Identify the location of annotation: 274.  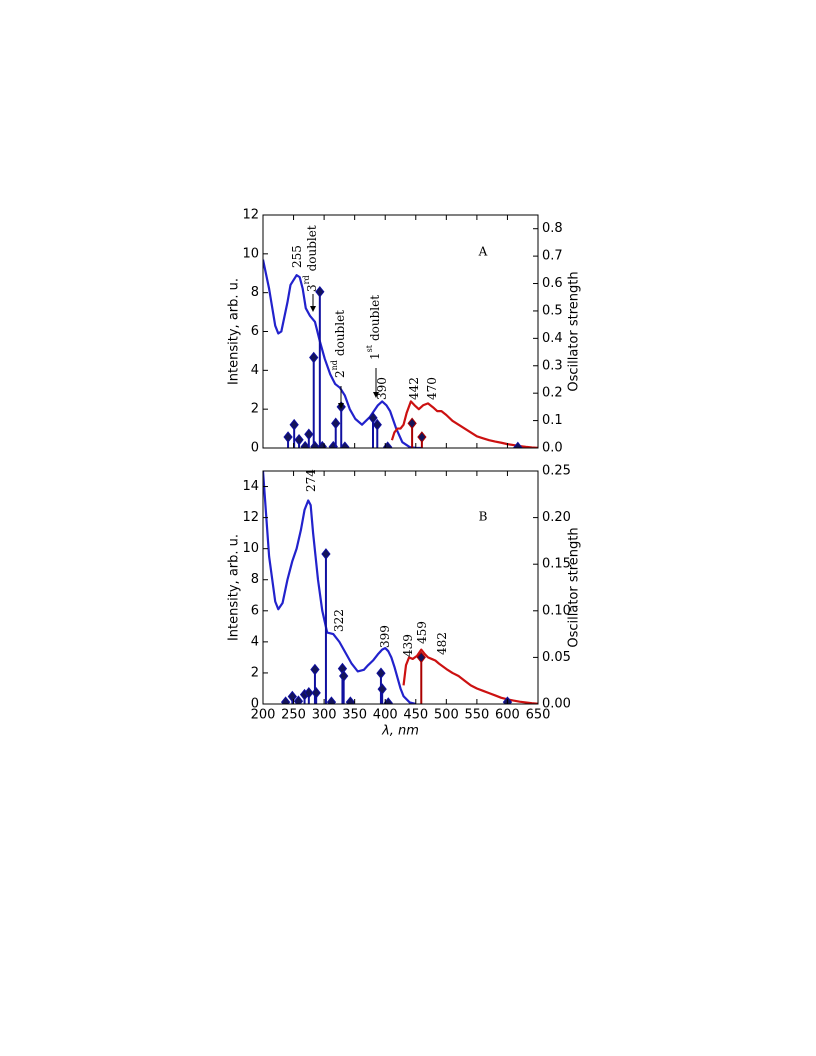
(311, 480).